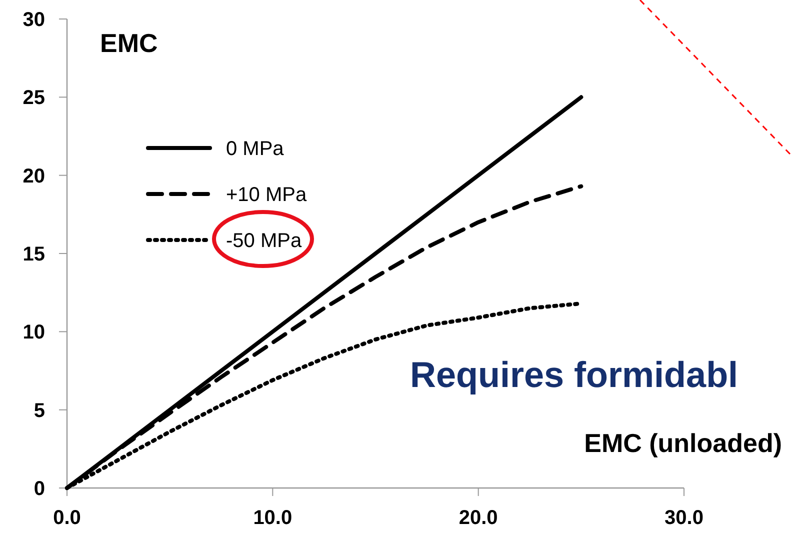 This screenshot has width=792, height=542. Describe the element at coordinates (33, 255) in the screenshot. I see `y-tick-label: 15` at that location.